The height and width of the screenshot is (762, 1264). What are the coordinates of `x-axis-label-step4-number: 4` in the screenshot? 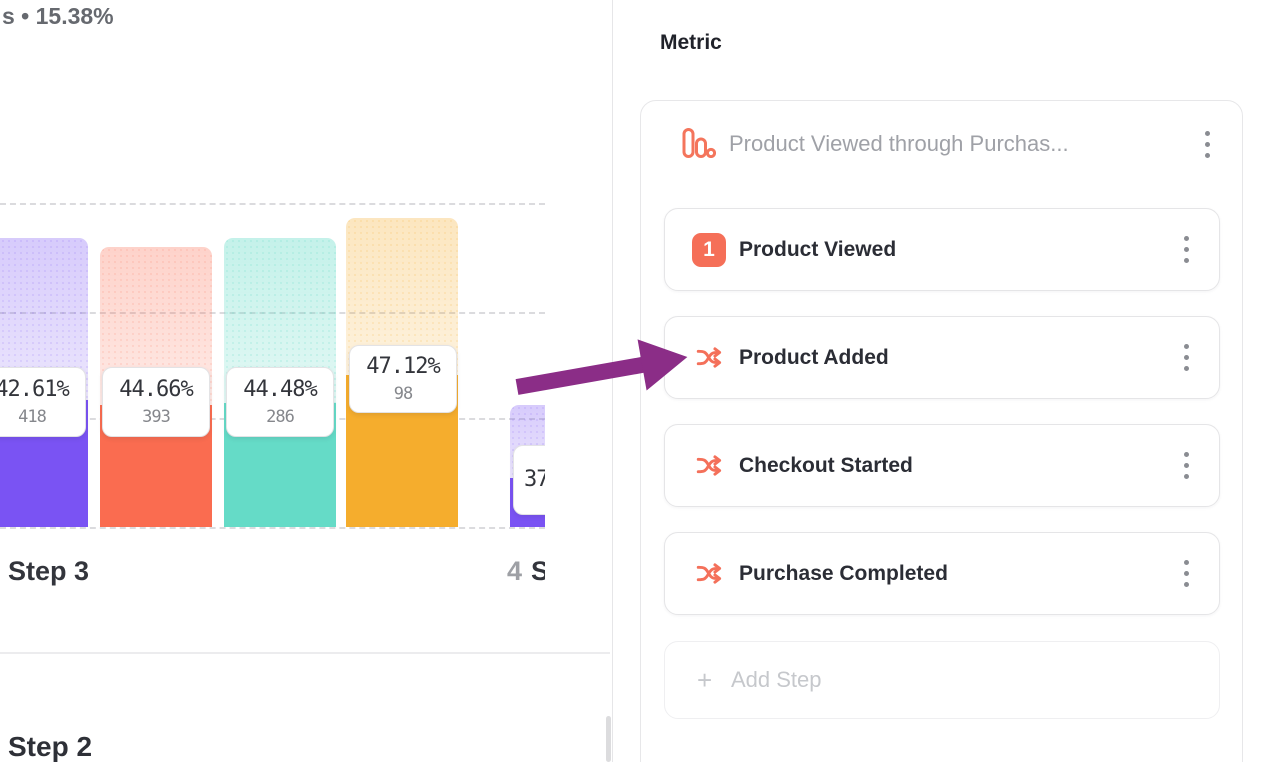 It's located at (515, 571).